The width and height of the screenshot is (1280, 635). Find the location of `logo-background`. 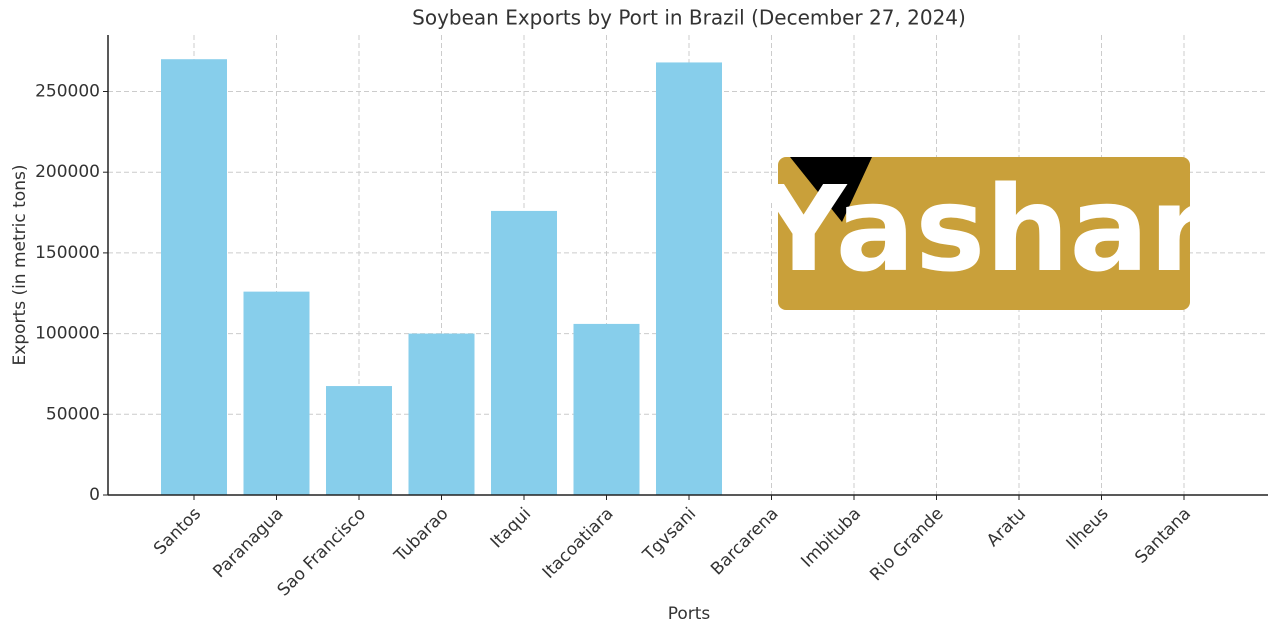

logo-background is located at coordinates (984, 233).